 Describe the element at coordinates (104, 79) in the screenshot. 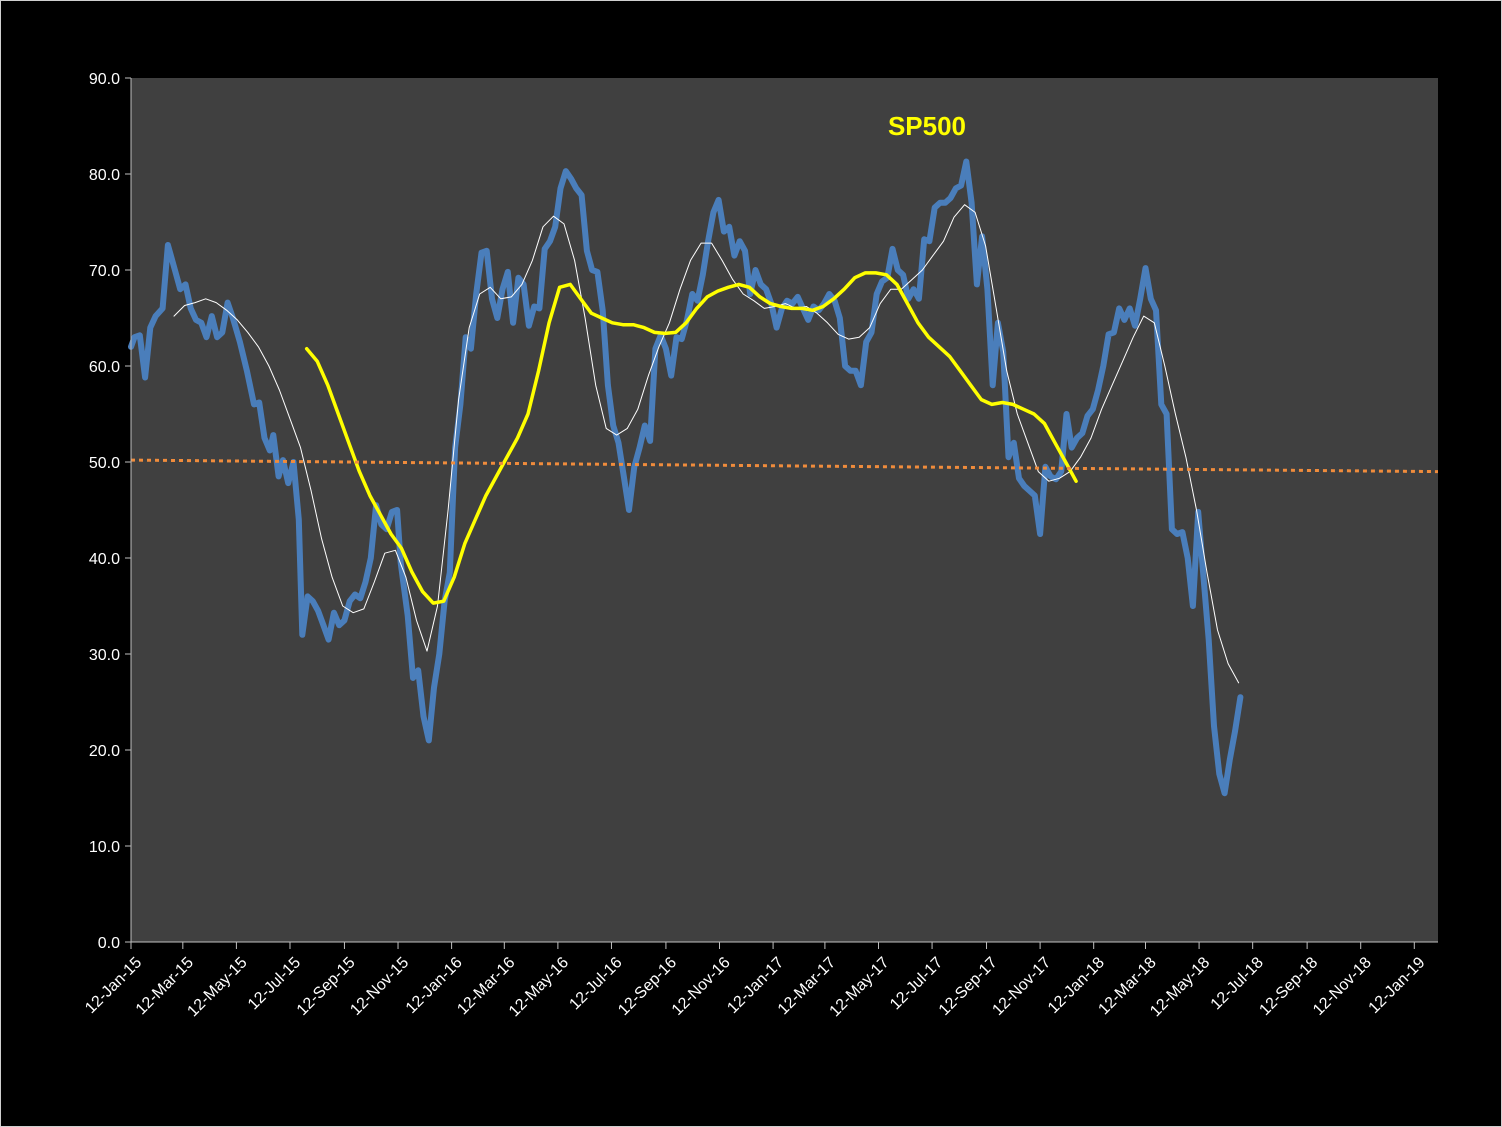

I see `y-tick-label: 90.0` at that location.